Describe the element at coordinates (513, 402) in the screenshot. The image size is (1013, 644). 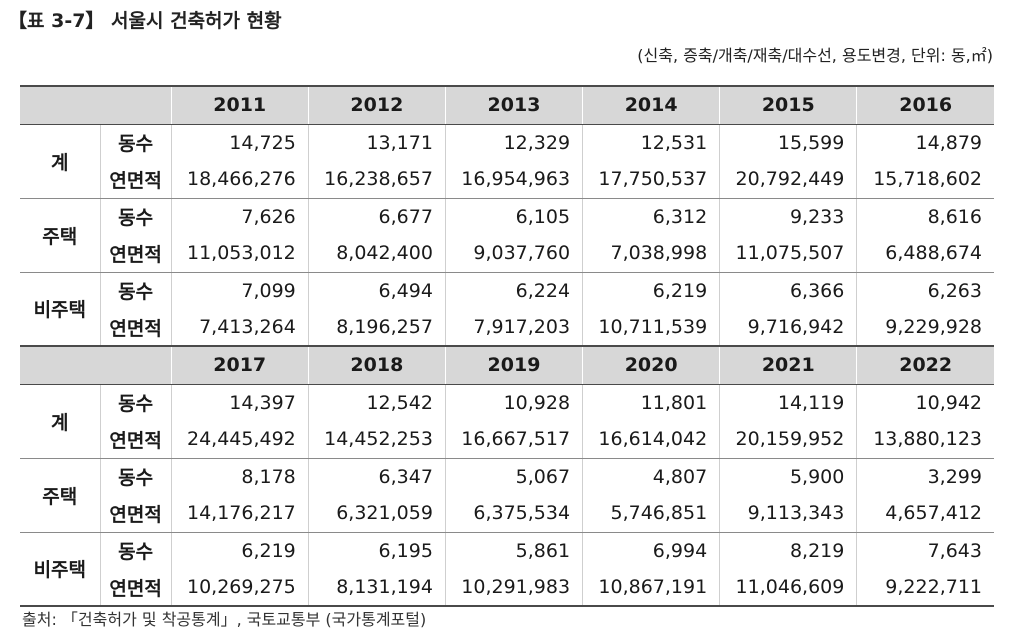
I see `value-cell: 10,928` at that location.